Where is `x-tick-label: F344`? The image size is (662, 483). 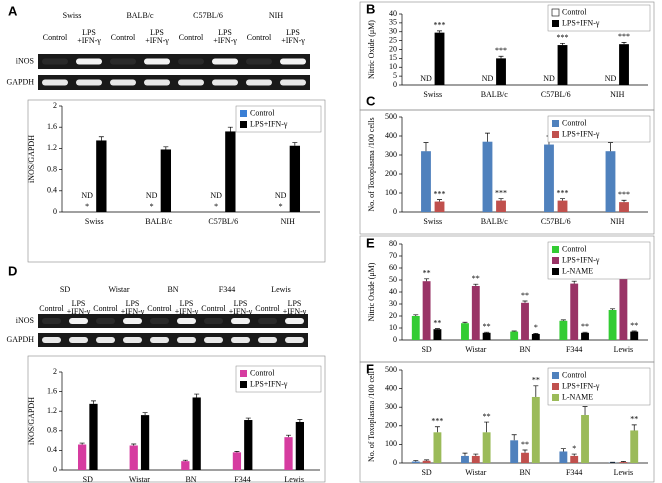
x-tick-label: F344 is located at coordinates (574, 349).